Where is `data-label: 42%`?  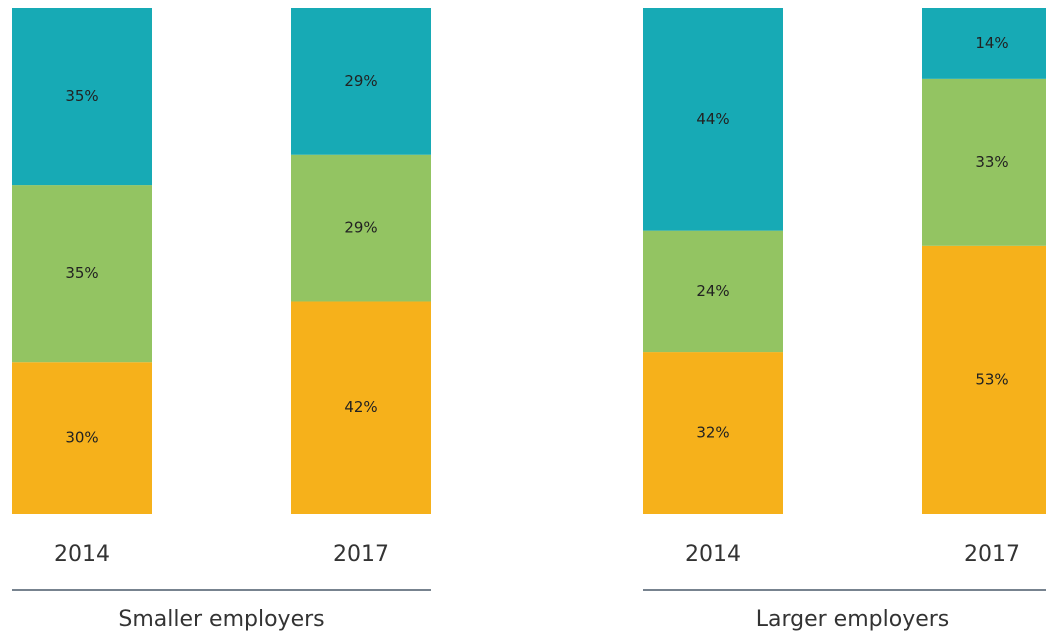
data-label: 42% is located at coordinates (360, 407).